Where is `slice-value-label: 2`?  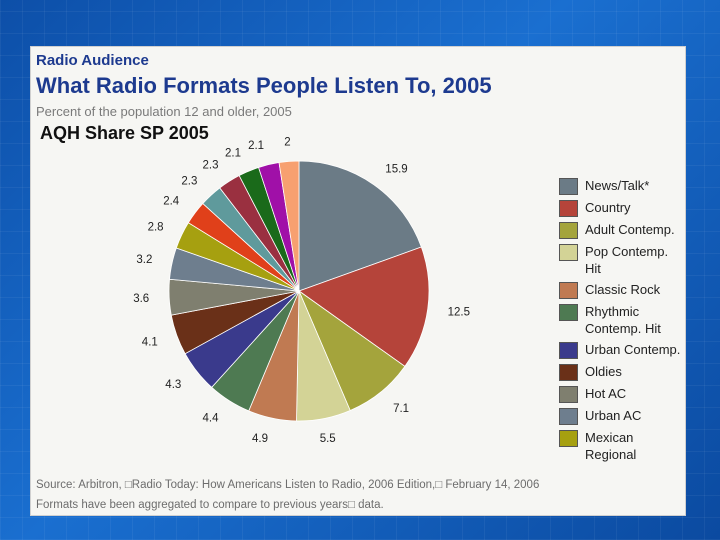
slice-value-label: 2 is located at coordinates (287, 142).